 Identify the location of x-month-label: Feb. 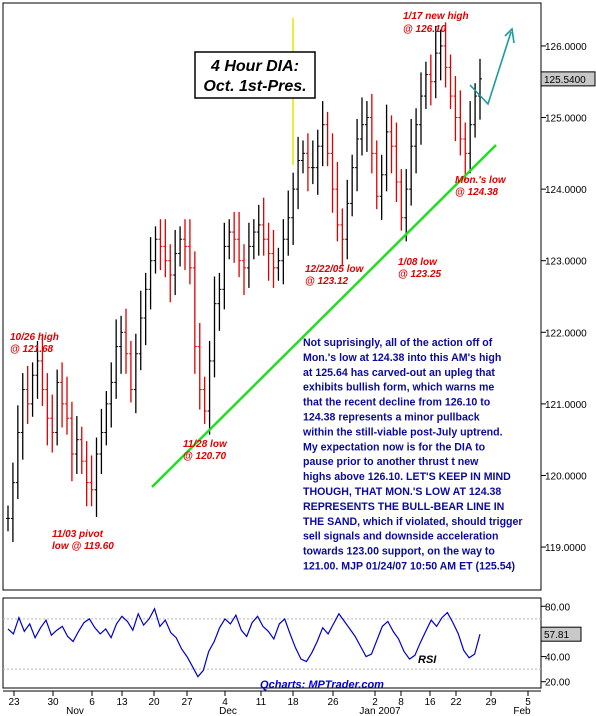
(522, 711).